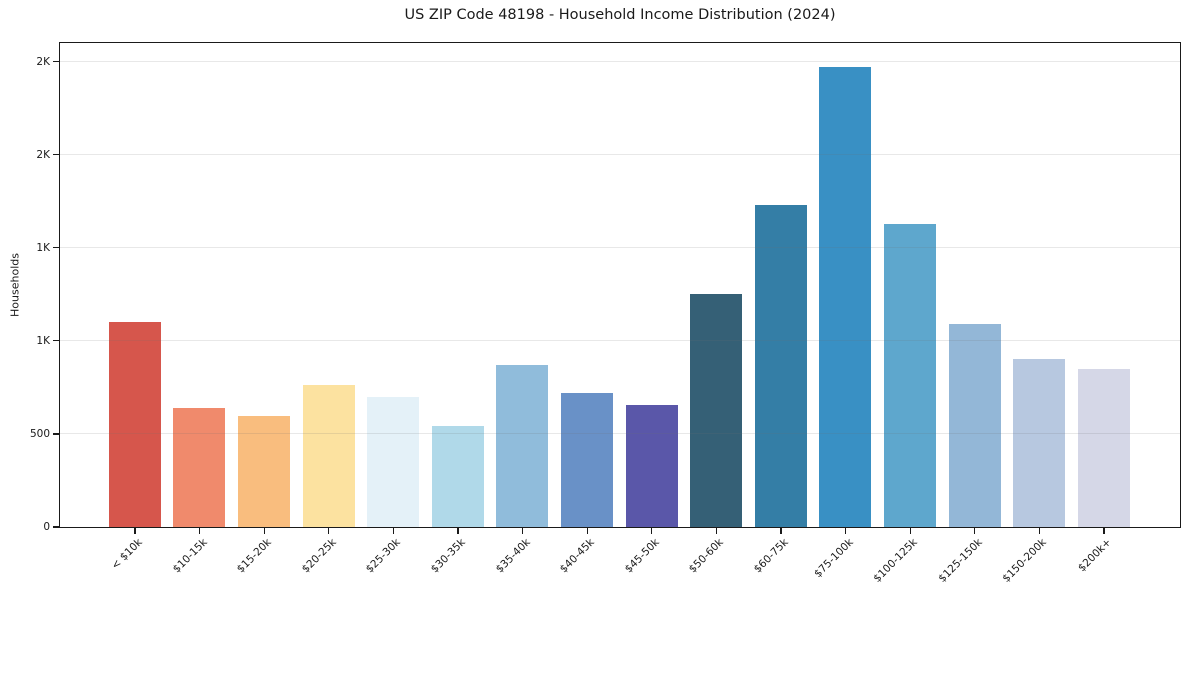  Describe the element at coordinates (974, 425) in the screenshot. I see `bar--125-150k` at that location.